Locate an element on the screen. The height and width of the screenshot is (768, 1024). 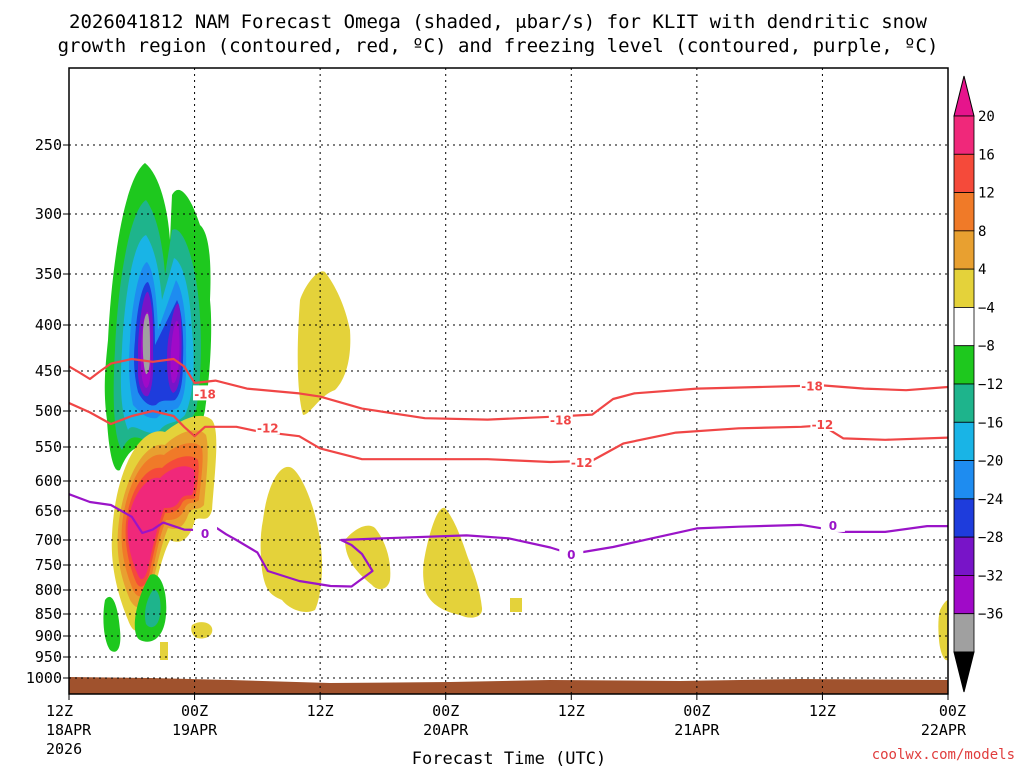
colorbar-bottom-arrow is located at coordinates (964, 672).